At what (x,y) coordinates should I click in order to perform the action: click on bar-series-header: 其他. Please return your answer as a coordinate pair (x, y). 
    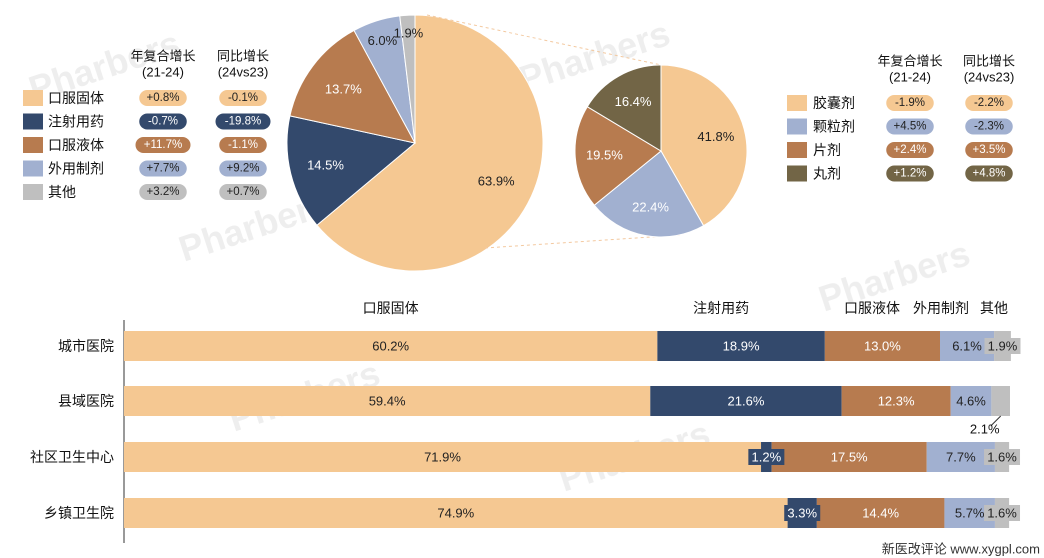
    Looking at the image, I should click on (994, 308).